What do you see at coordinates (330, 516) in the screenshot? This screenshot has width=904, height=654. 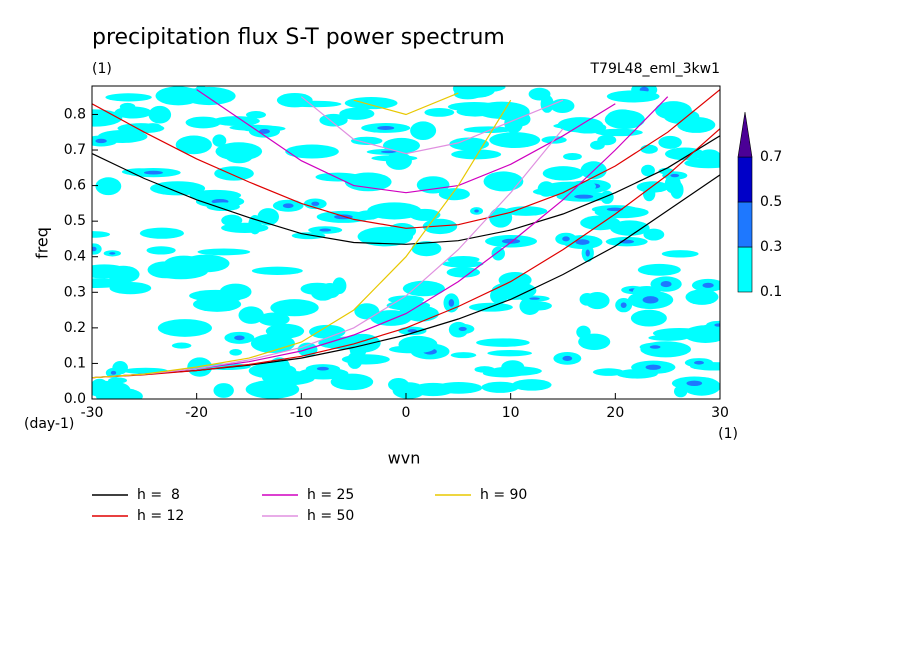 I see `legend-label: h = 50` at bounding box center [330, 516].